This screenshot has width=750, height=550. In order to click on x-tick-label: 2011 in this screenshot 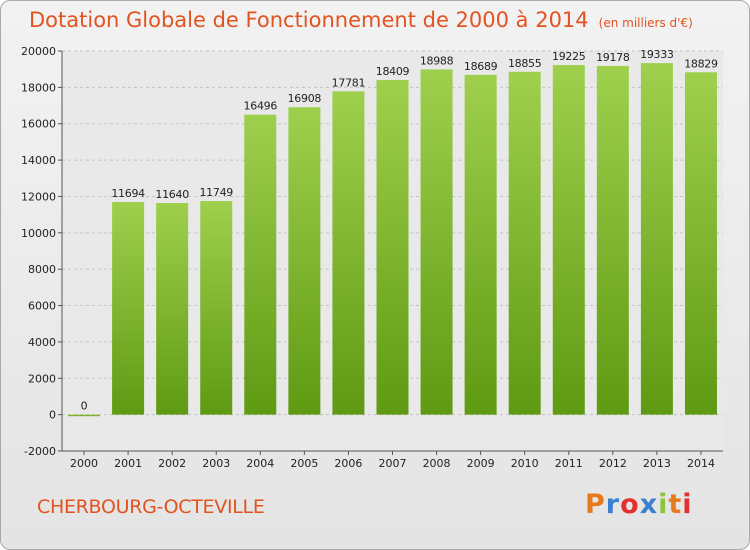, I will do `click(569, 463)`.